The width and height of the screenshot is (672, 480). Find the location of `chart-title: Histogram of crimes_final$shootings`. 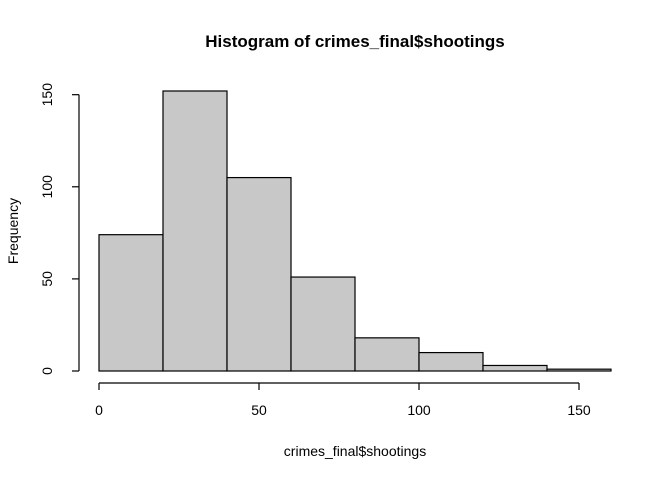

chart-title: Histogram of crimes_final$shootings is located at coordinates (354, 41).